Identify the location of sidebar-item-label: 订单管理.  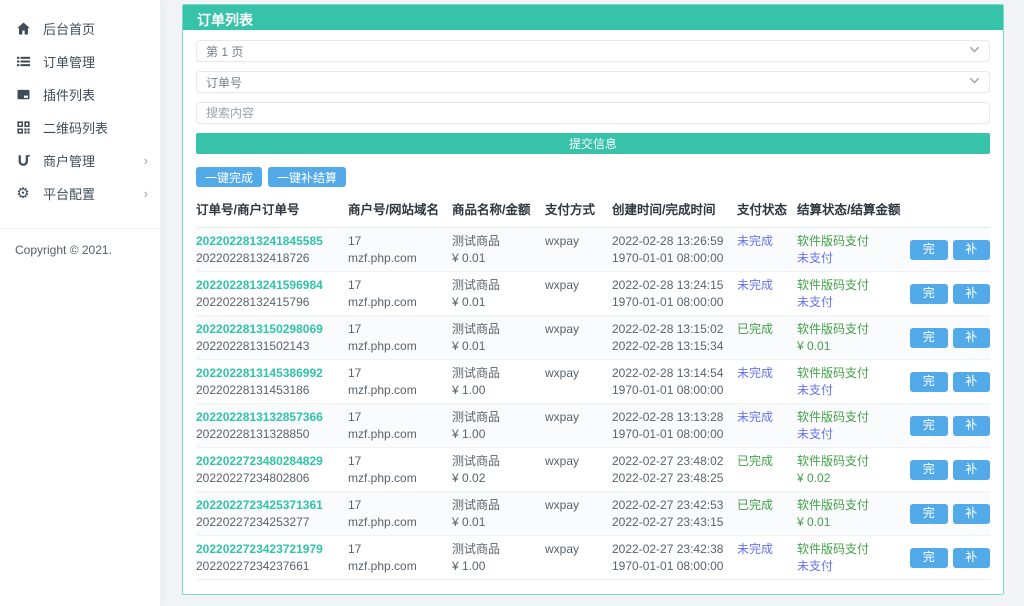
(69, 62).